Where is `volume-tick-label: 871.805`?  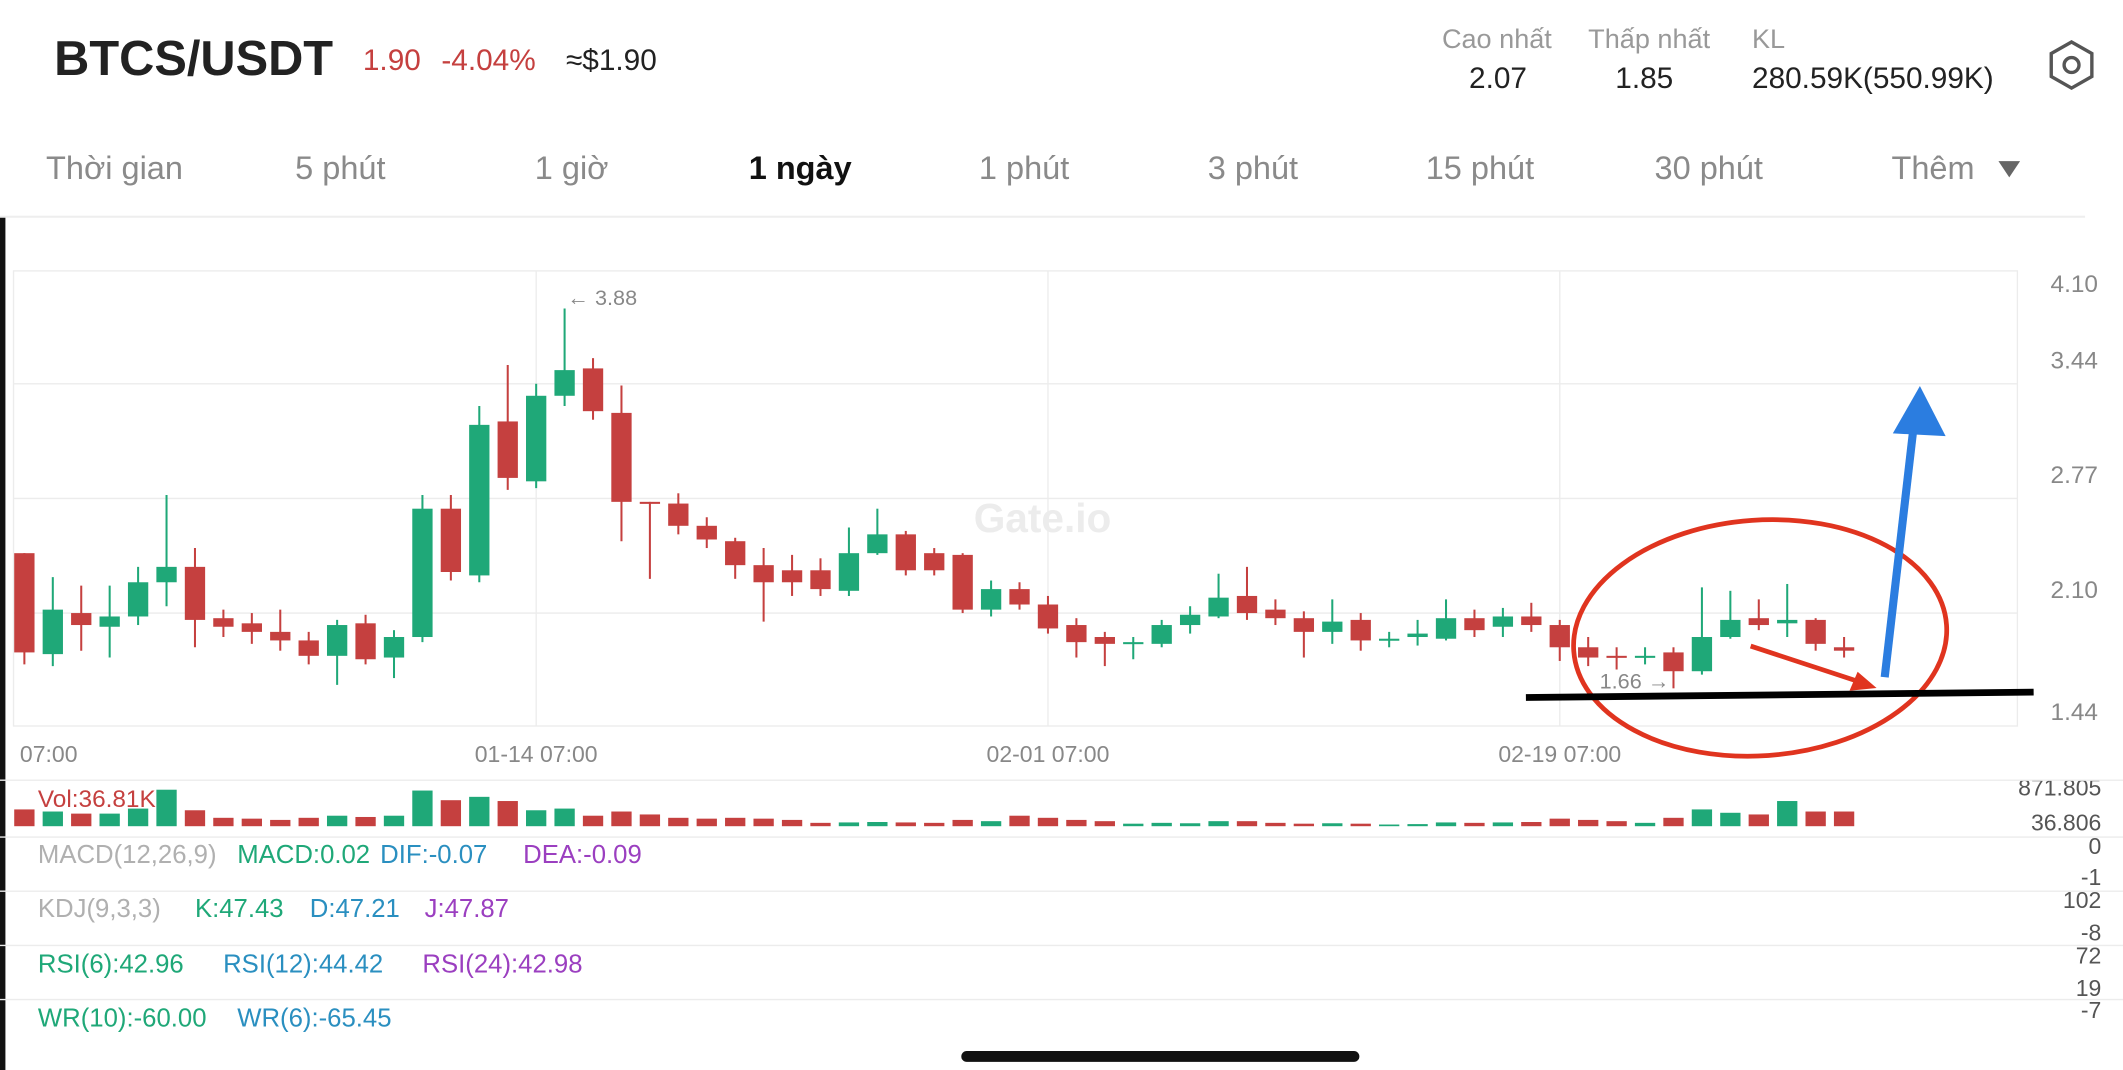 volume-tick-label: 871.805 is located at coordinates (2059, 788).